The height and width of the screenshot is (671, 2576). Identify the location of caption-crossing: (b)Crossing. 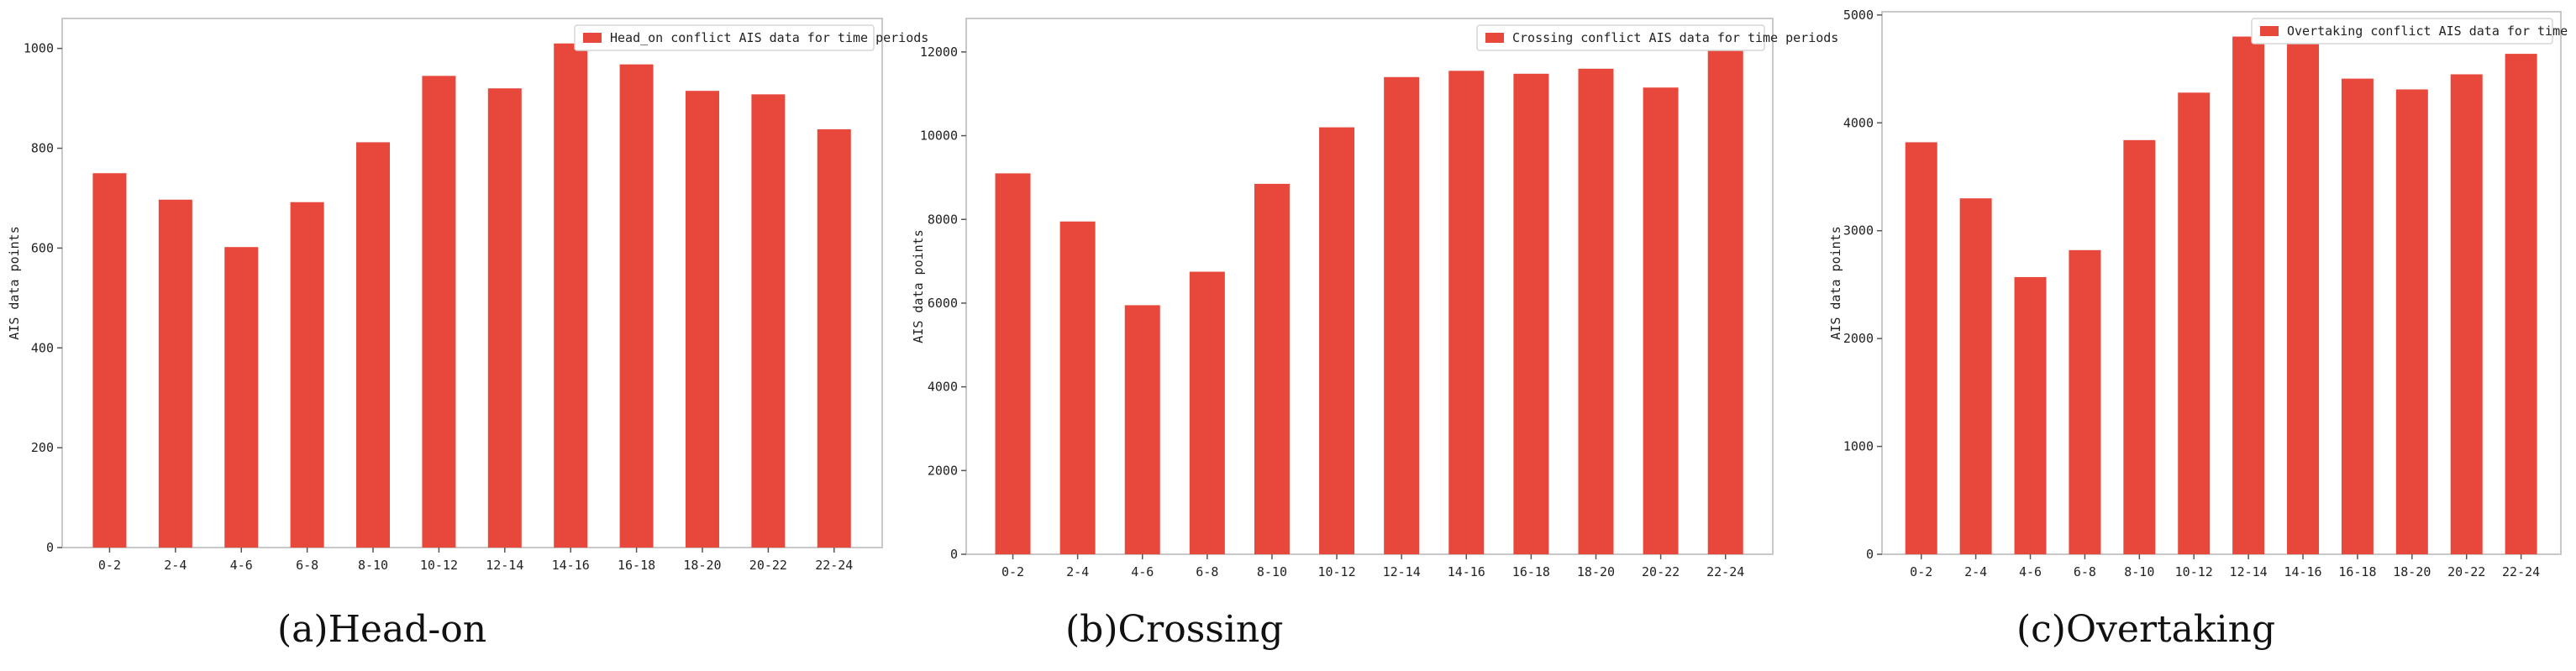
(1174, 630).